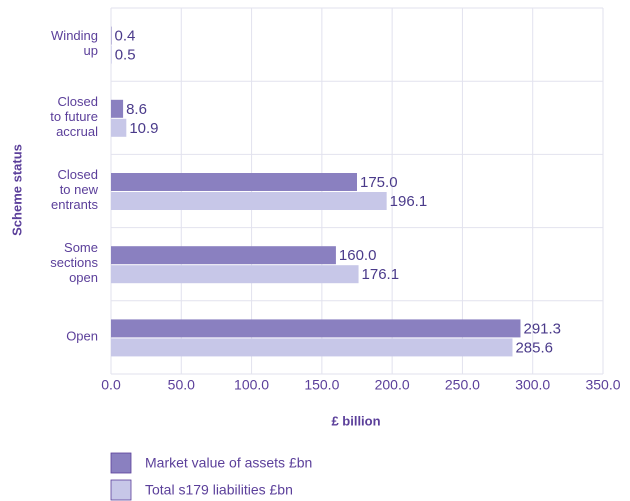  What do you see at coordinates (74, 36) in the screenshot?
I see `y-tick-label-line: Winding` at bounding box center [74, 36].